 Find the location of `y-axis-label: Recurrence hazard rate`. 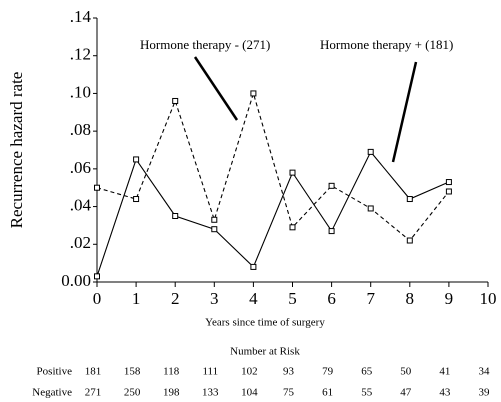

y-axis-label: Recurrence hazard rate is located at coordinates (16, 150).